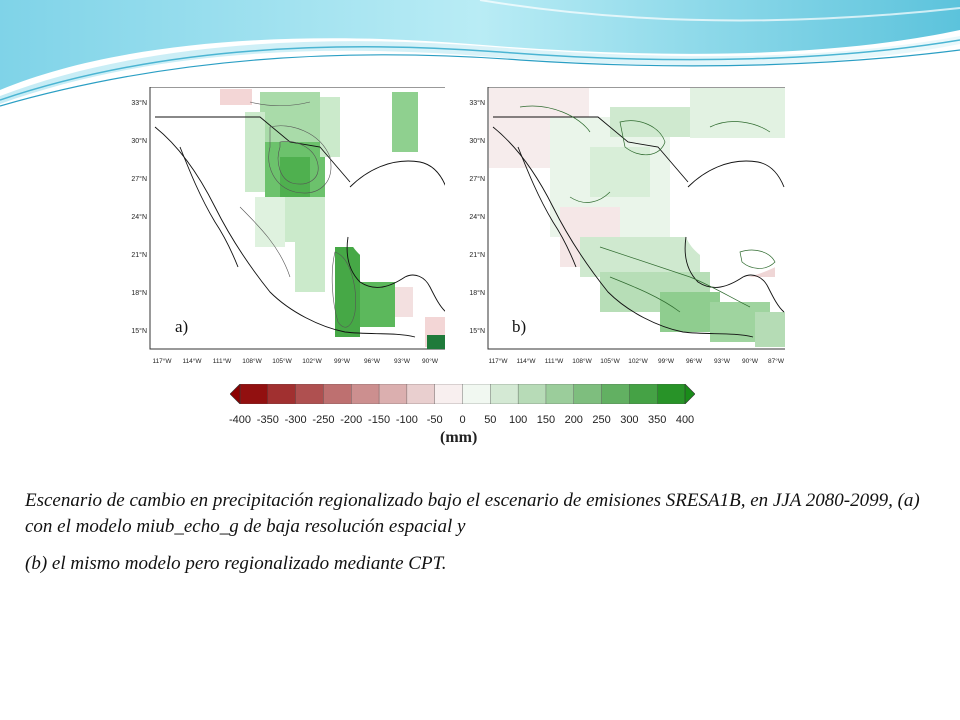 The image size is (960, 720). I want to click on colorbar-tick-label: 400, so click(685, 420).